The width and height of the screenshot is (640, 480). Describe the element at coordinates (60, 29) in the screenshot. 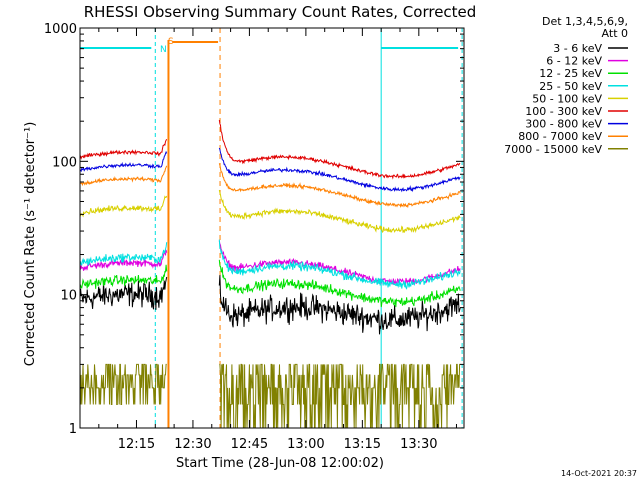

I see `y-tick-label: 1000` at that location.